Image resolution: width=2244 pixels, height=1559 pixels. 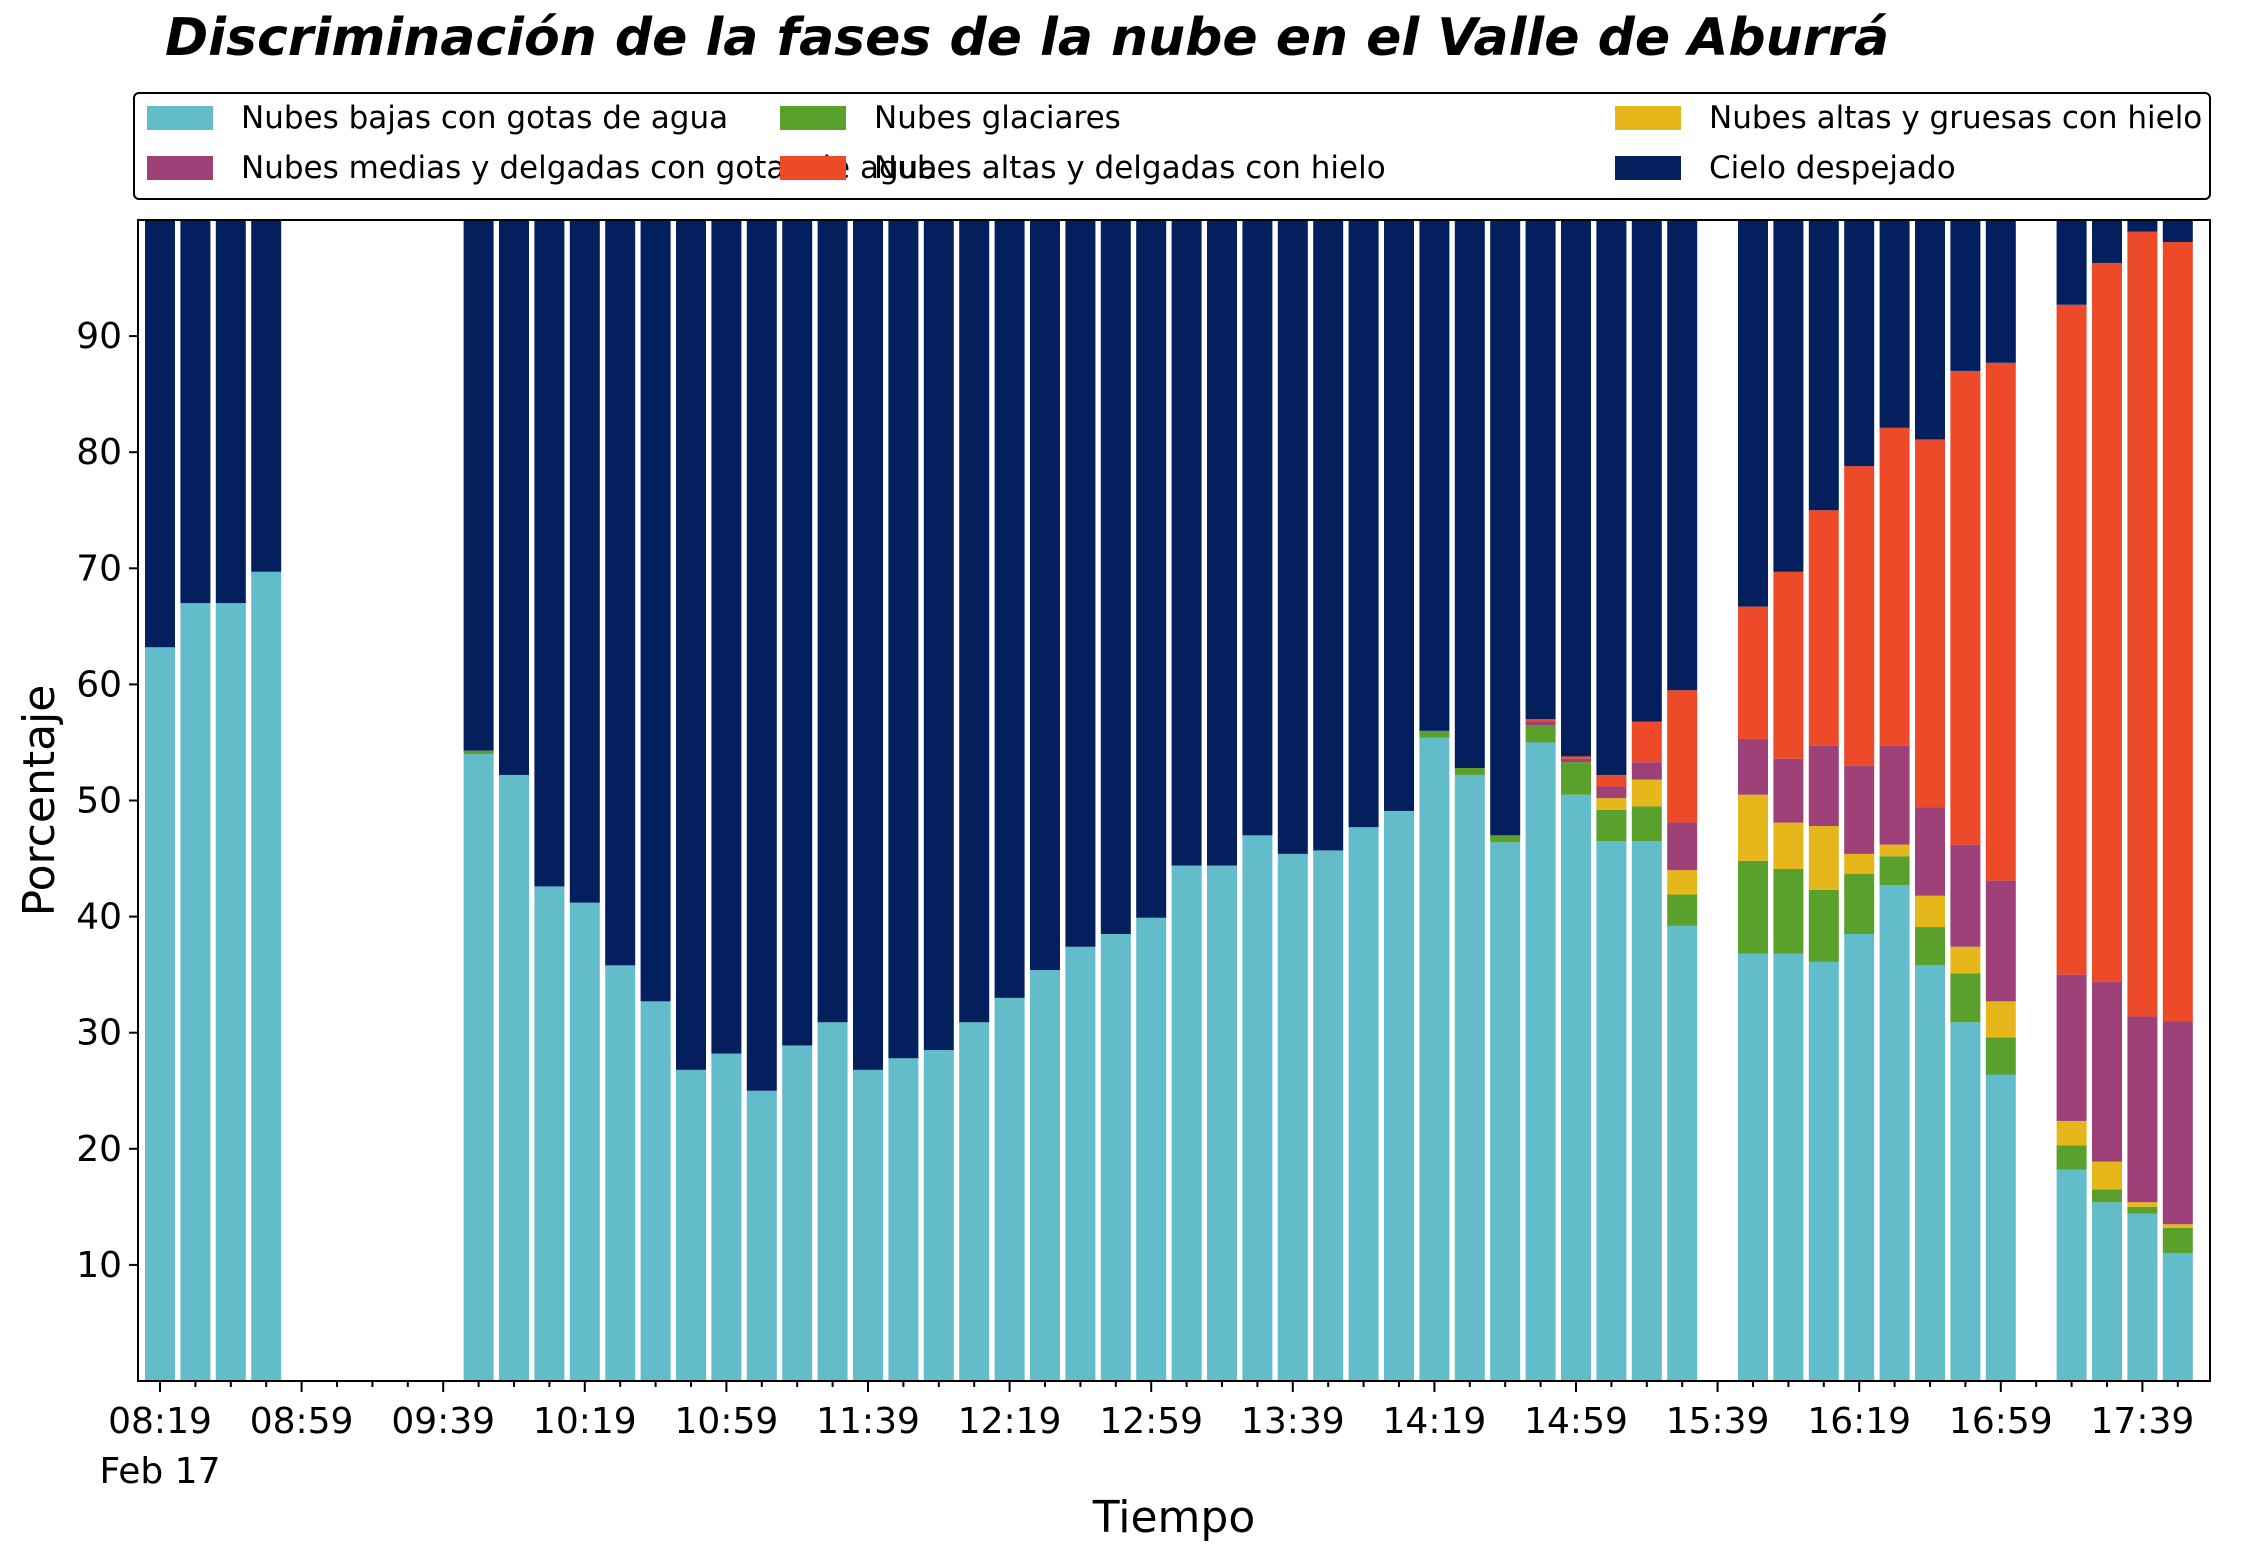 What do you see at coordinates (443, 1421) in the screenshot?
I see `x-tick-label: 09:39` at bounding box center [443, 1421].